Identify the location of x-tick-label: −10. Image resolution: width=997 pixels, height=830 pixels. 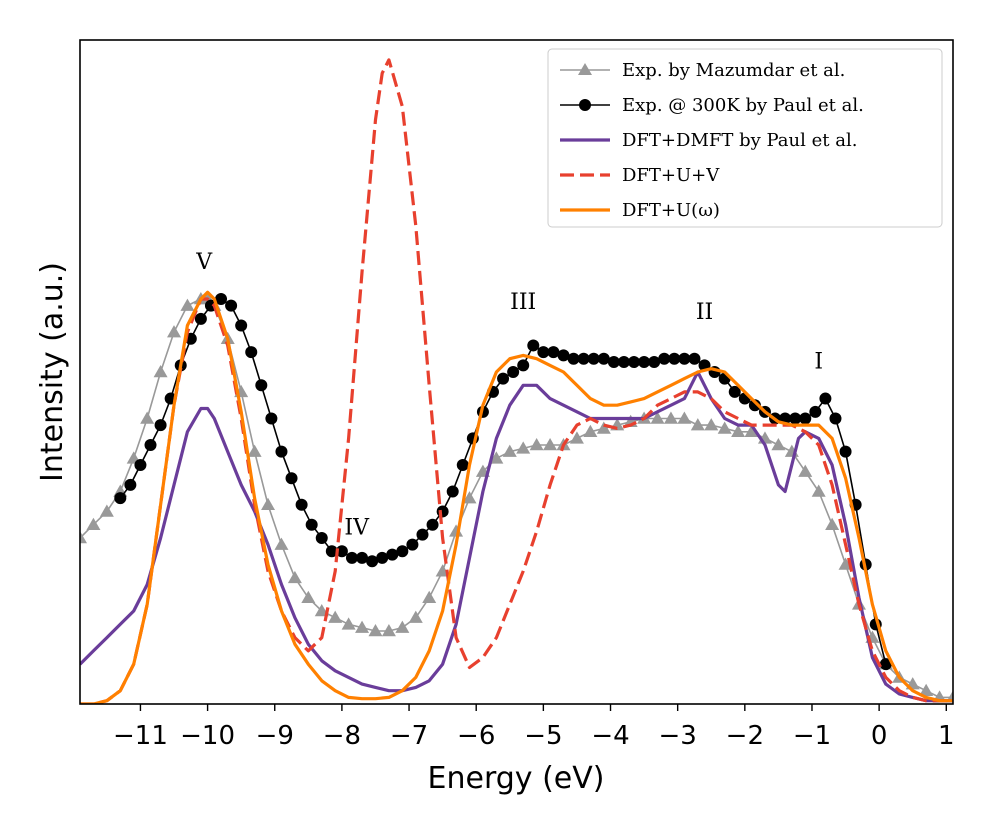
(207, 736).